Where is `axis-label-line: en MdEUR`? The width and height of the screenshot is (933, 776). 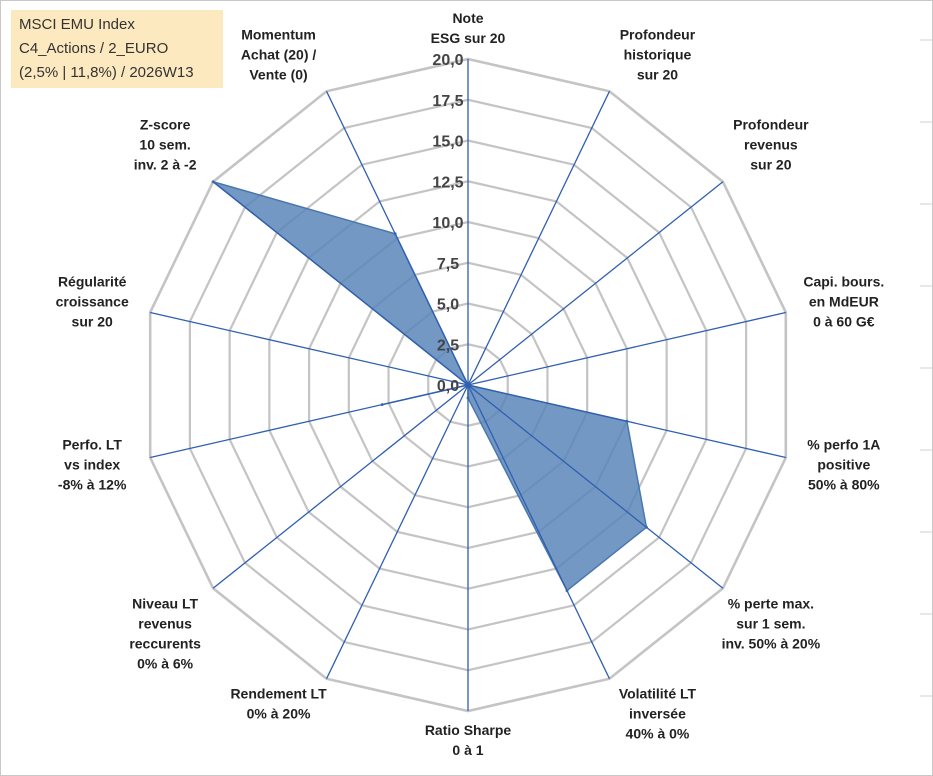 axis-label-line: en MdEUR is located at coordinates (844, 301).